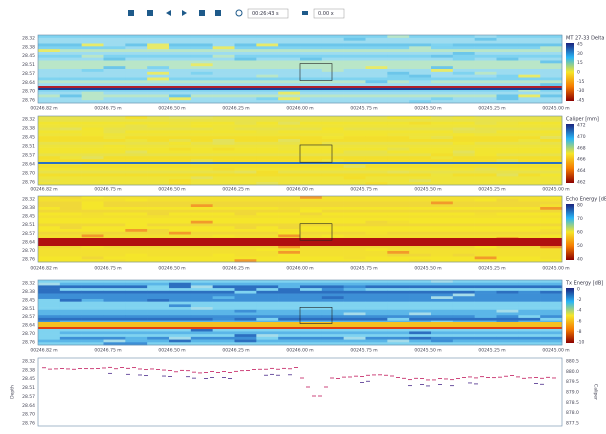 This screenshot has height=434, width=606. What do you see at coordinates (184, 13) in the screenshot?
I see `play-button` at bounding box center [184, 13].